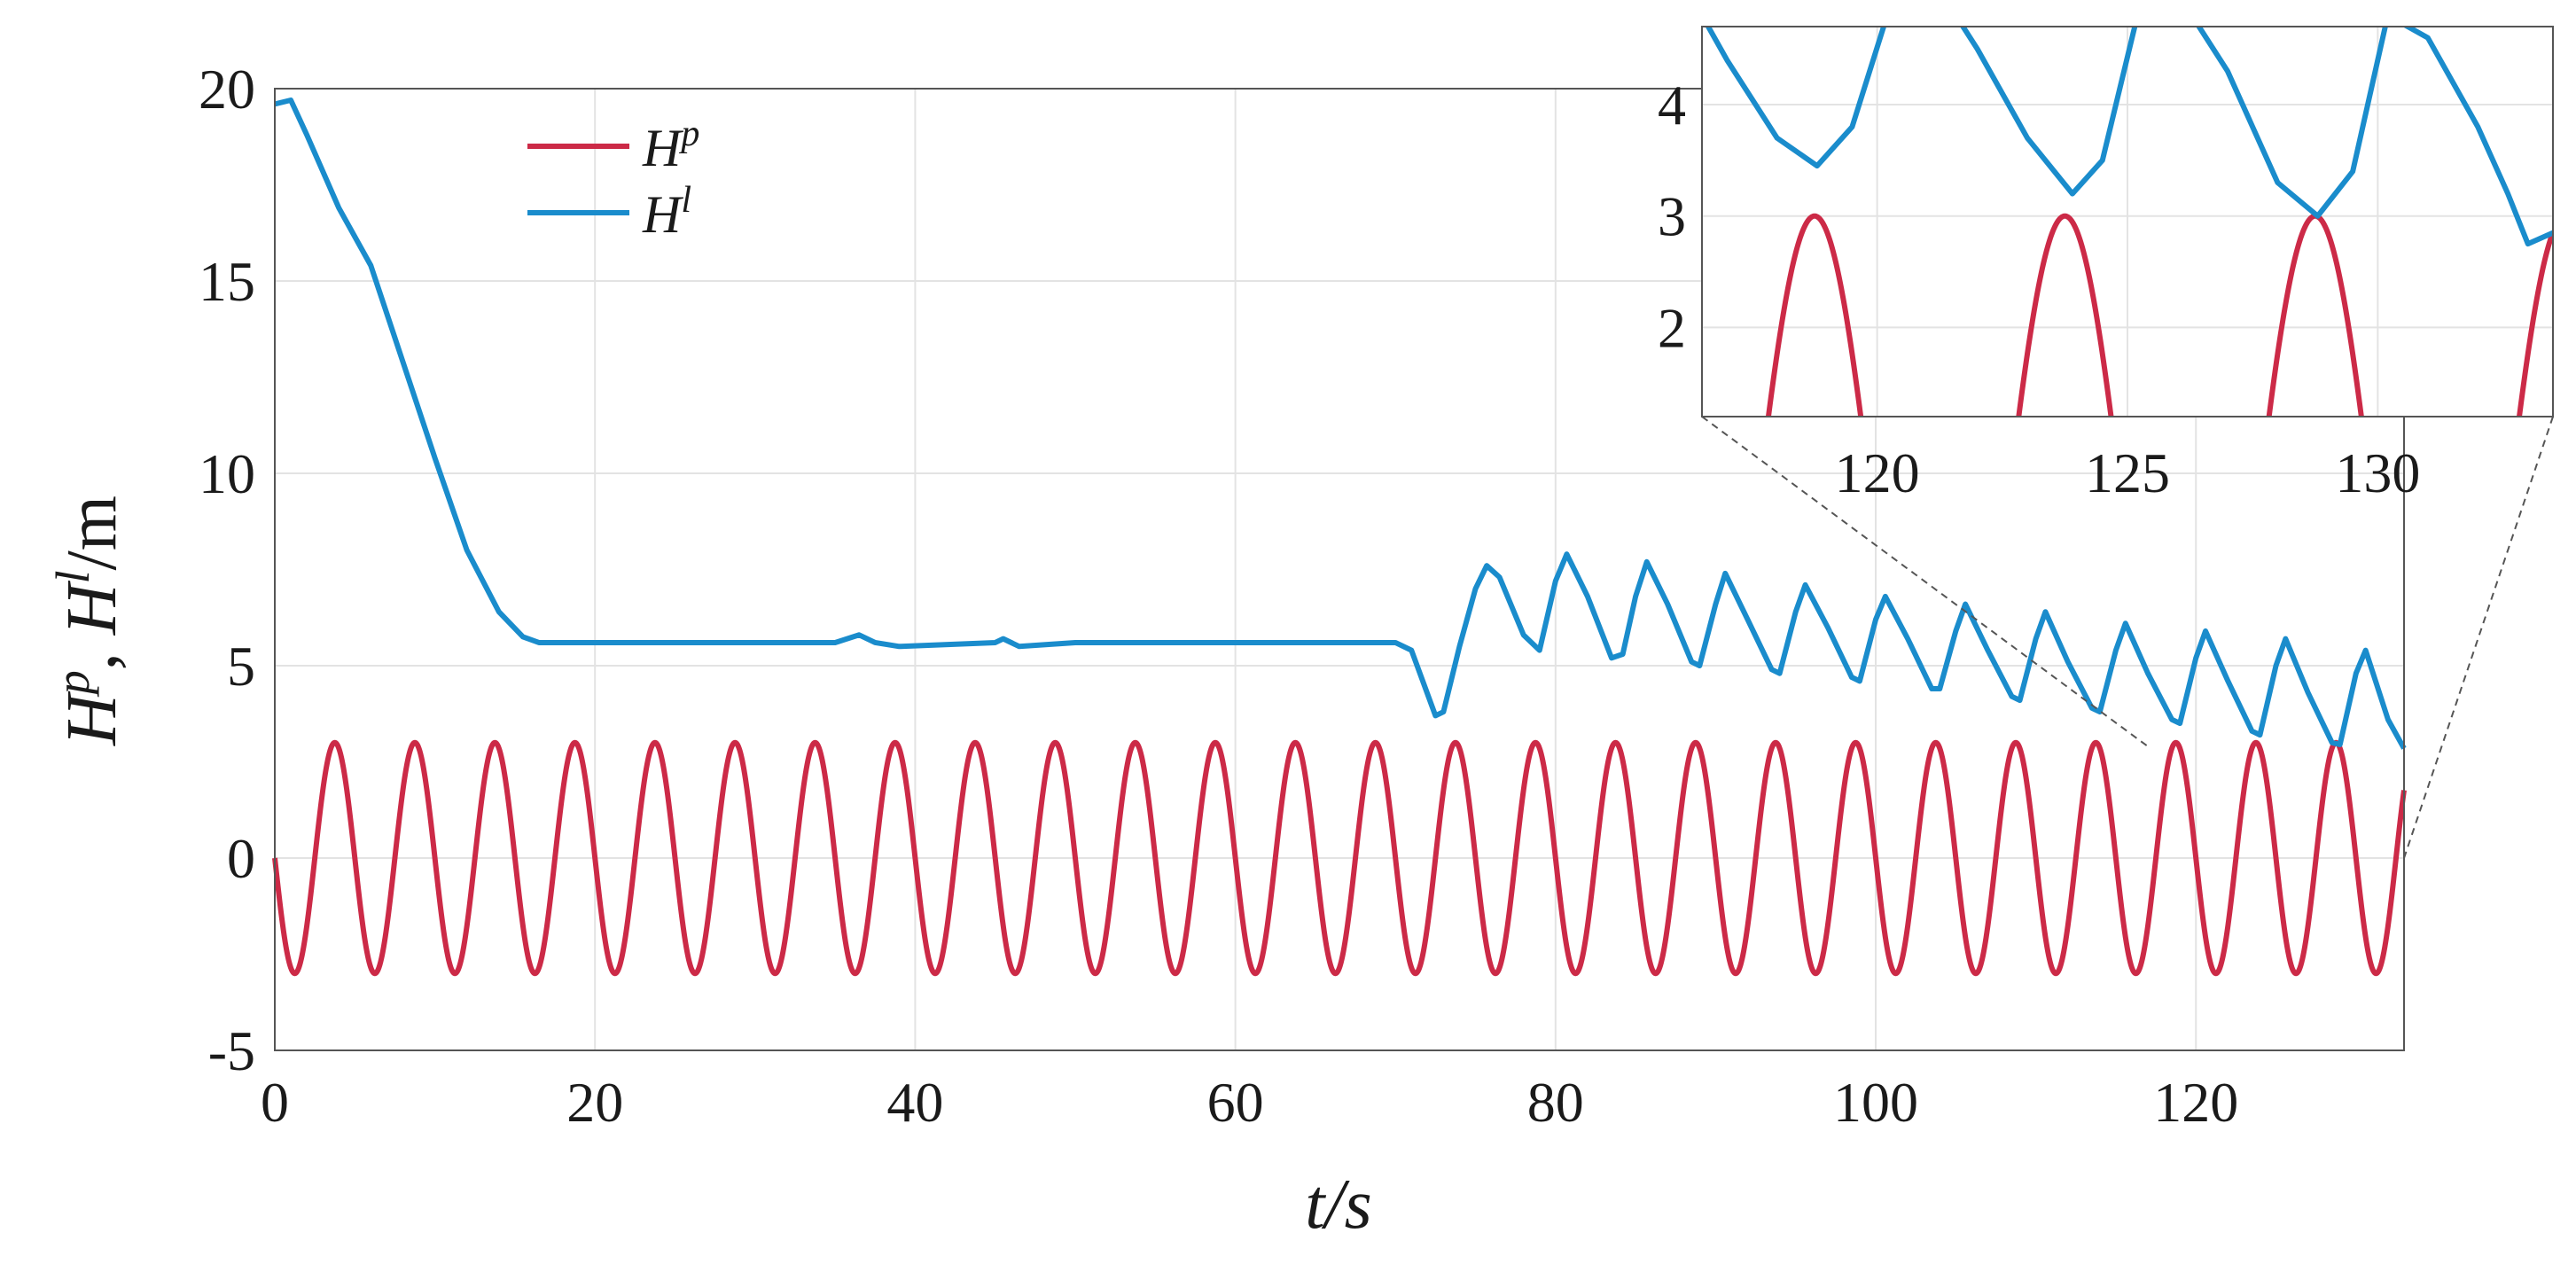 This screenshot has width=2576, height=1264. What do you see at coordinates (88, 620) in the screenshot?
I see `y-axis-title: Hp, Hl/m` at bounding box center [88, 620].